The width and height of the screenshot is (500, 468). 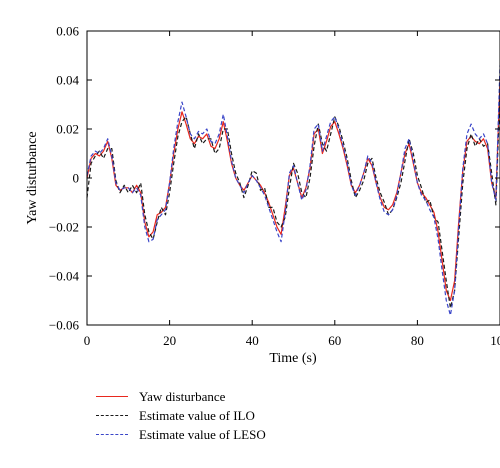 What do you see at coordinates (112, 434) in the screenshot?
I see `legend-swatch-leso` at bounding box center [112, 434].